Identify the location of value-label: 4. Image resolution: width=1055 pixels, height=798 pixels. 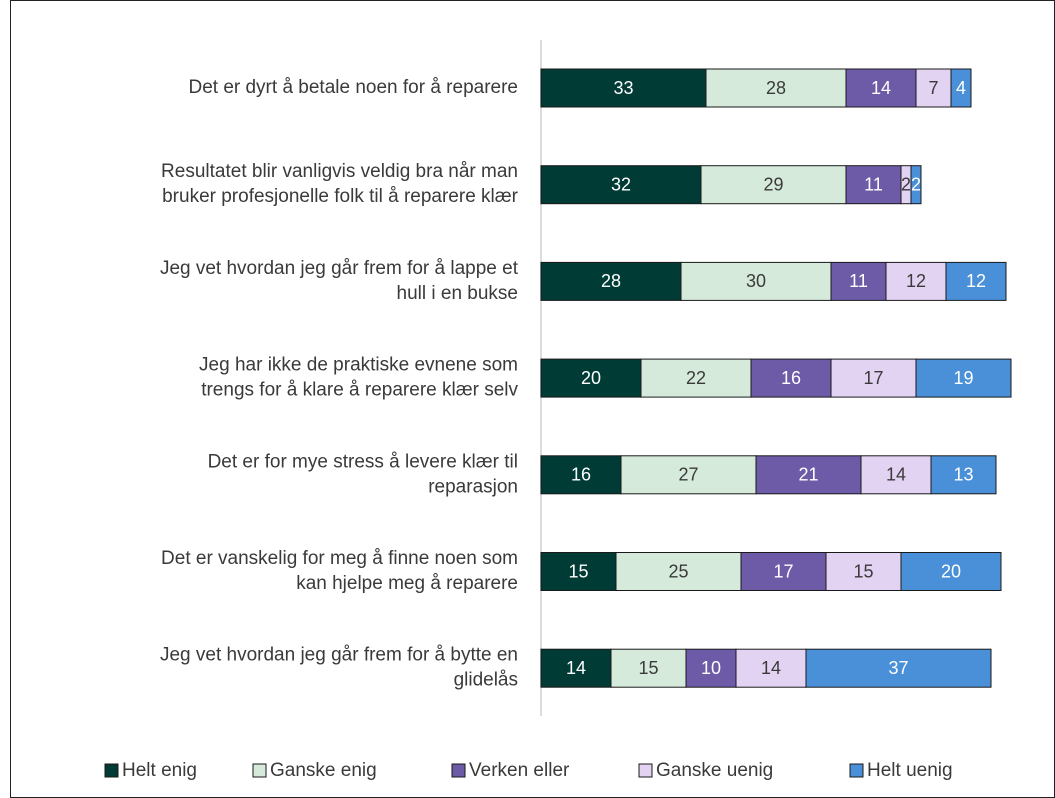
(961, 88).